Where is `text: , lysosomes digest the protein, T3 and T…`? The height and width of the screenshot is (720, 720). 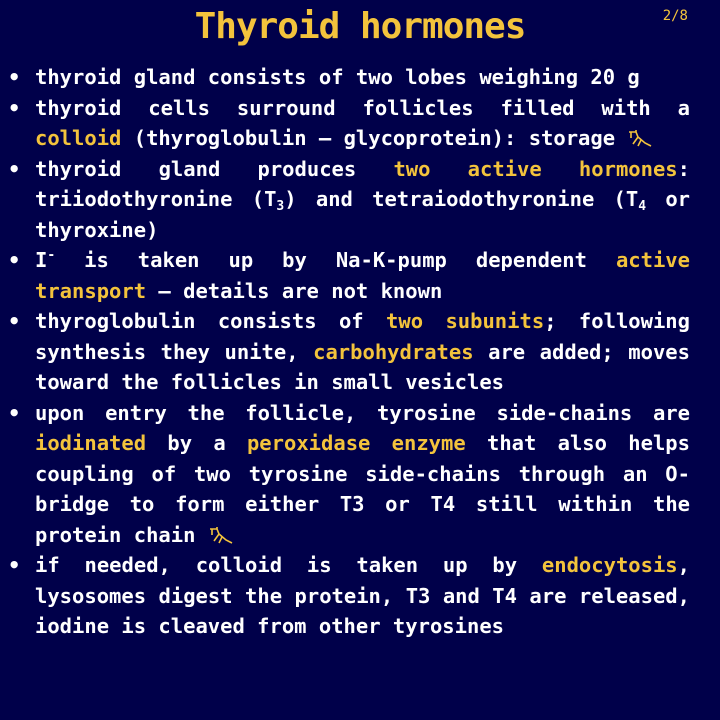
text: , lysosomes digest the protein, T3 and T… is located at coordinates (362, 595).